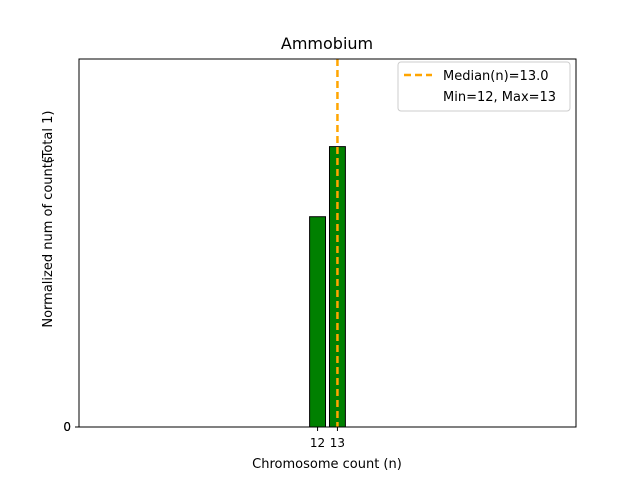 The height and width of the screenshot is (480, 640). I want to click on y-tick-label-0: 0, so click(67, 427).